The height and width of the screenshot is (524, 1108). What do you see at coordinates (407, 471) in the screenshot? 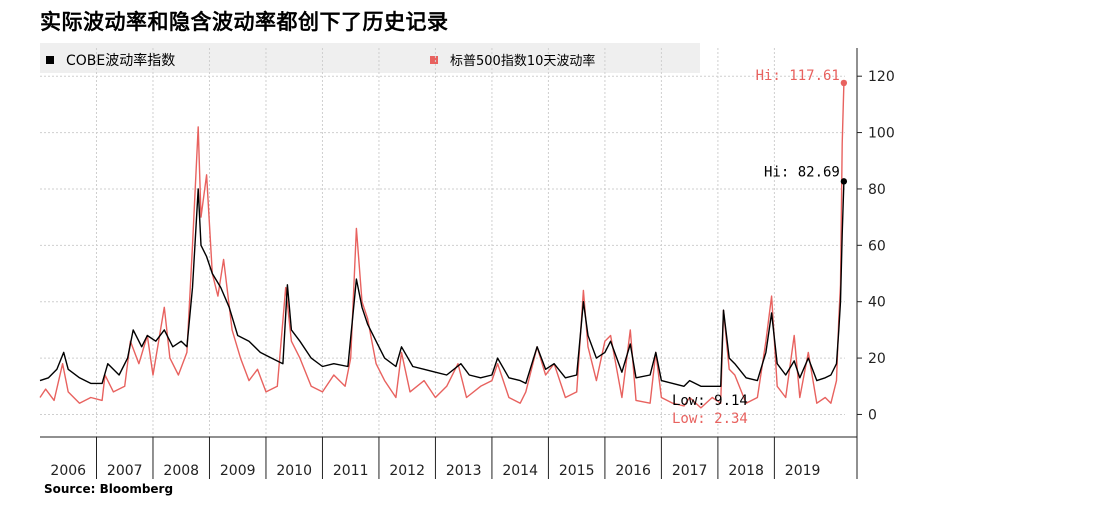
I see `x-tick-label: 2012` at bounding box center [407, 471].